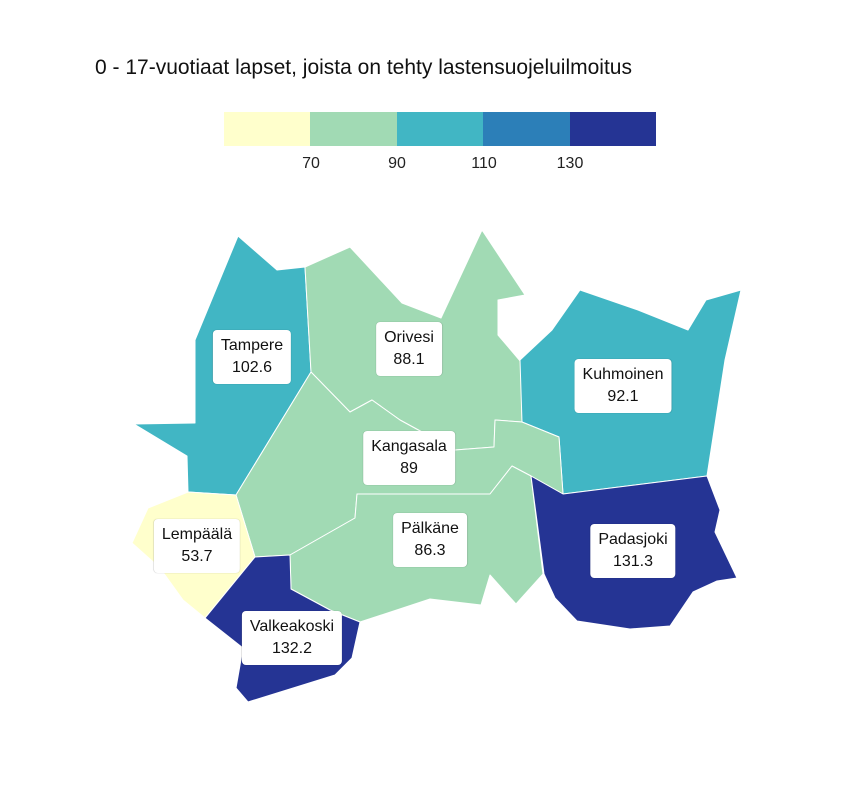 This screenshot has width=864, height=792. I want to click on legend-tick-110: 110, so click(484, 163).